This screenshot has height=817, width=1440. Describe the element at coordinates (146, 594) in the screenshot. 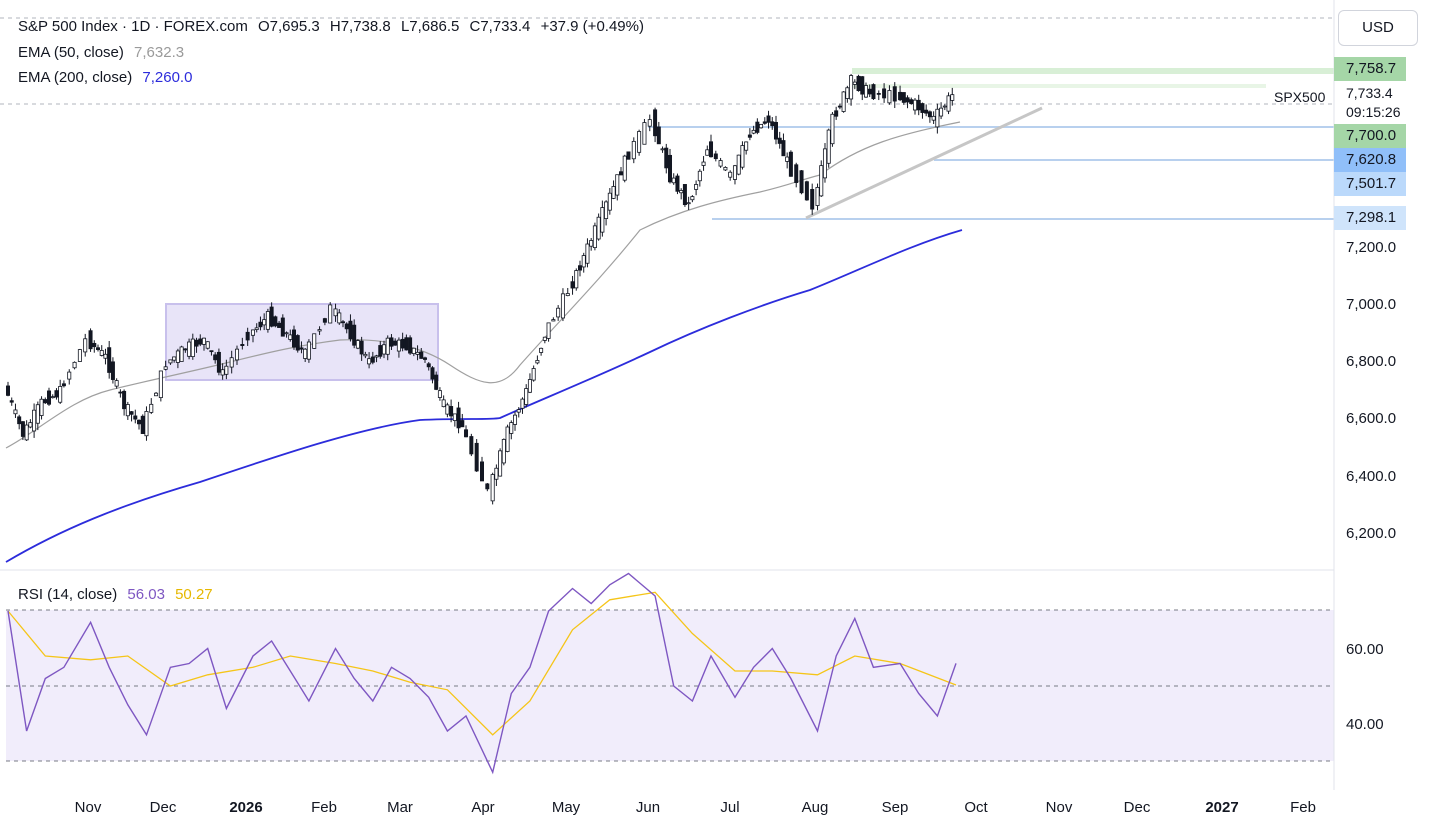

I see `rsi-value: 56.03` at that location.